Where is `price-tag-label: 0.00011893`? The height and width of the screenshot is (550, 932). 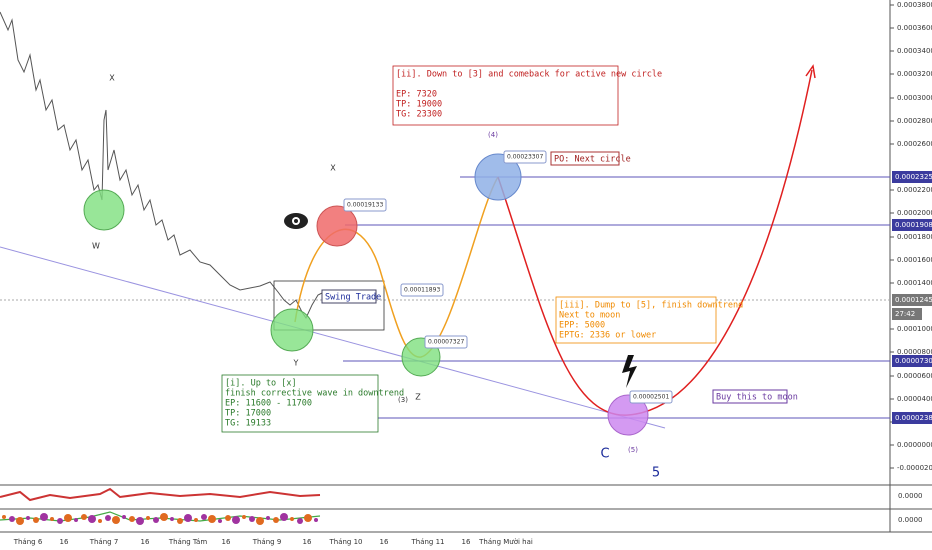 price-tag-label: 0.00011893 is located at coordinates (422, 290).